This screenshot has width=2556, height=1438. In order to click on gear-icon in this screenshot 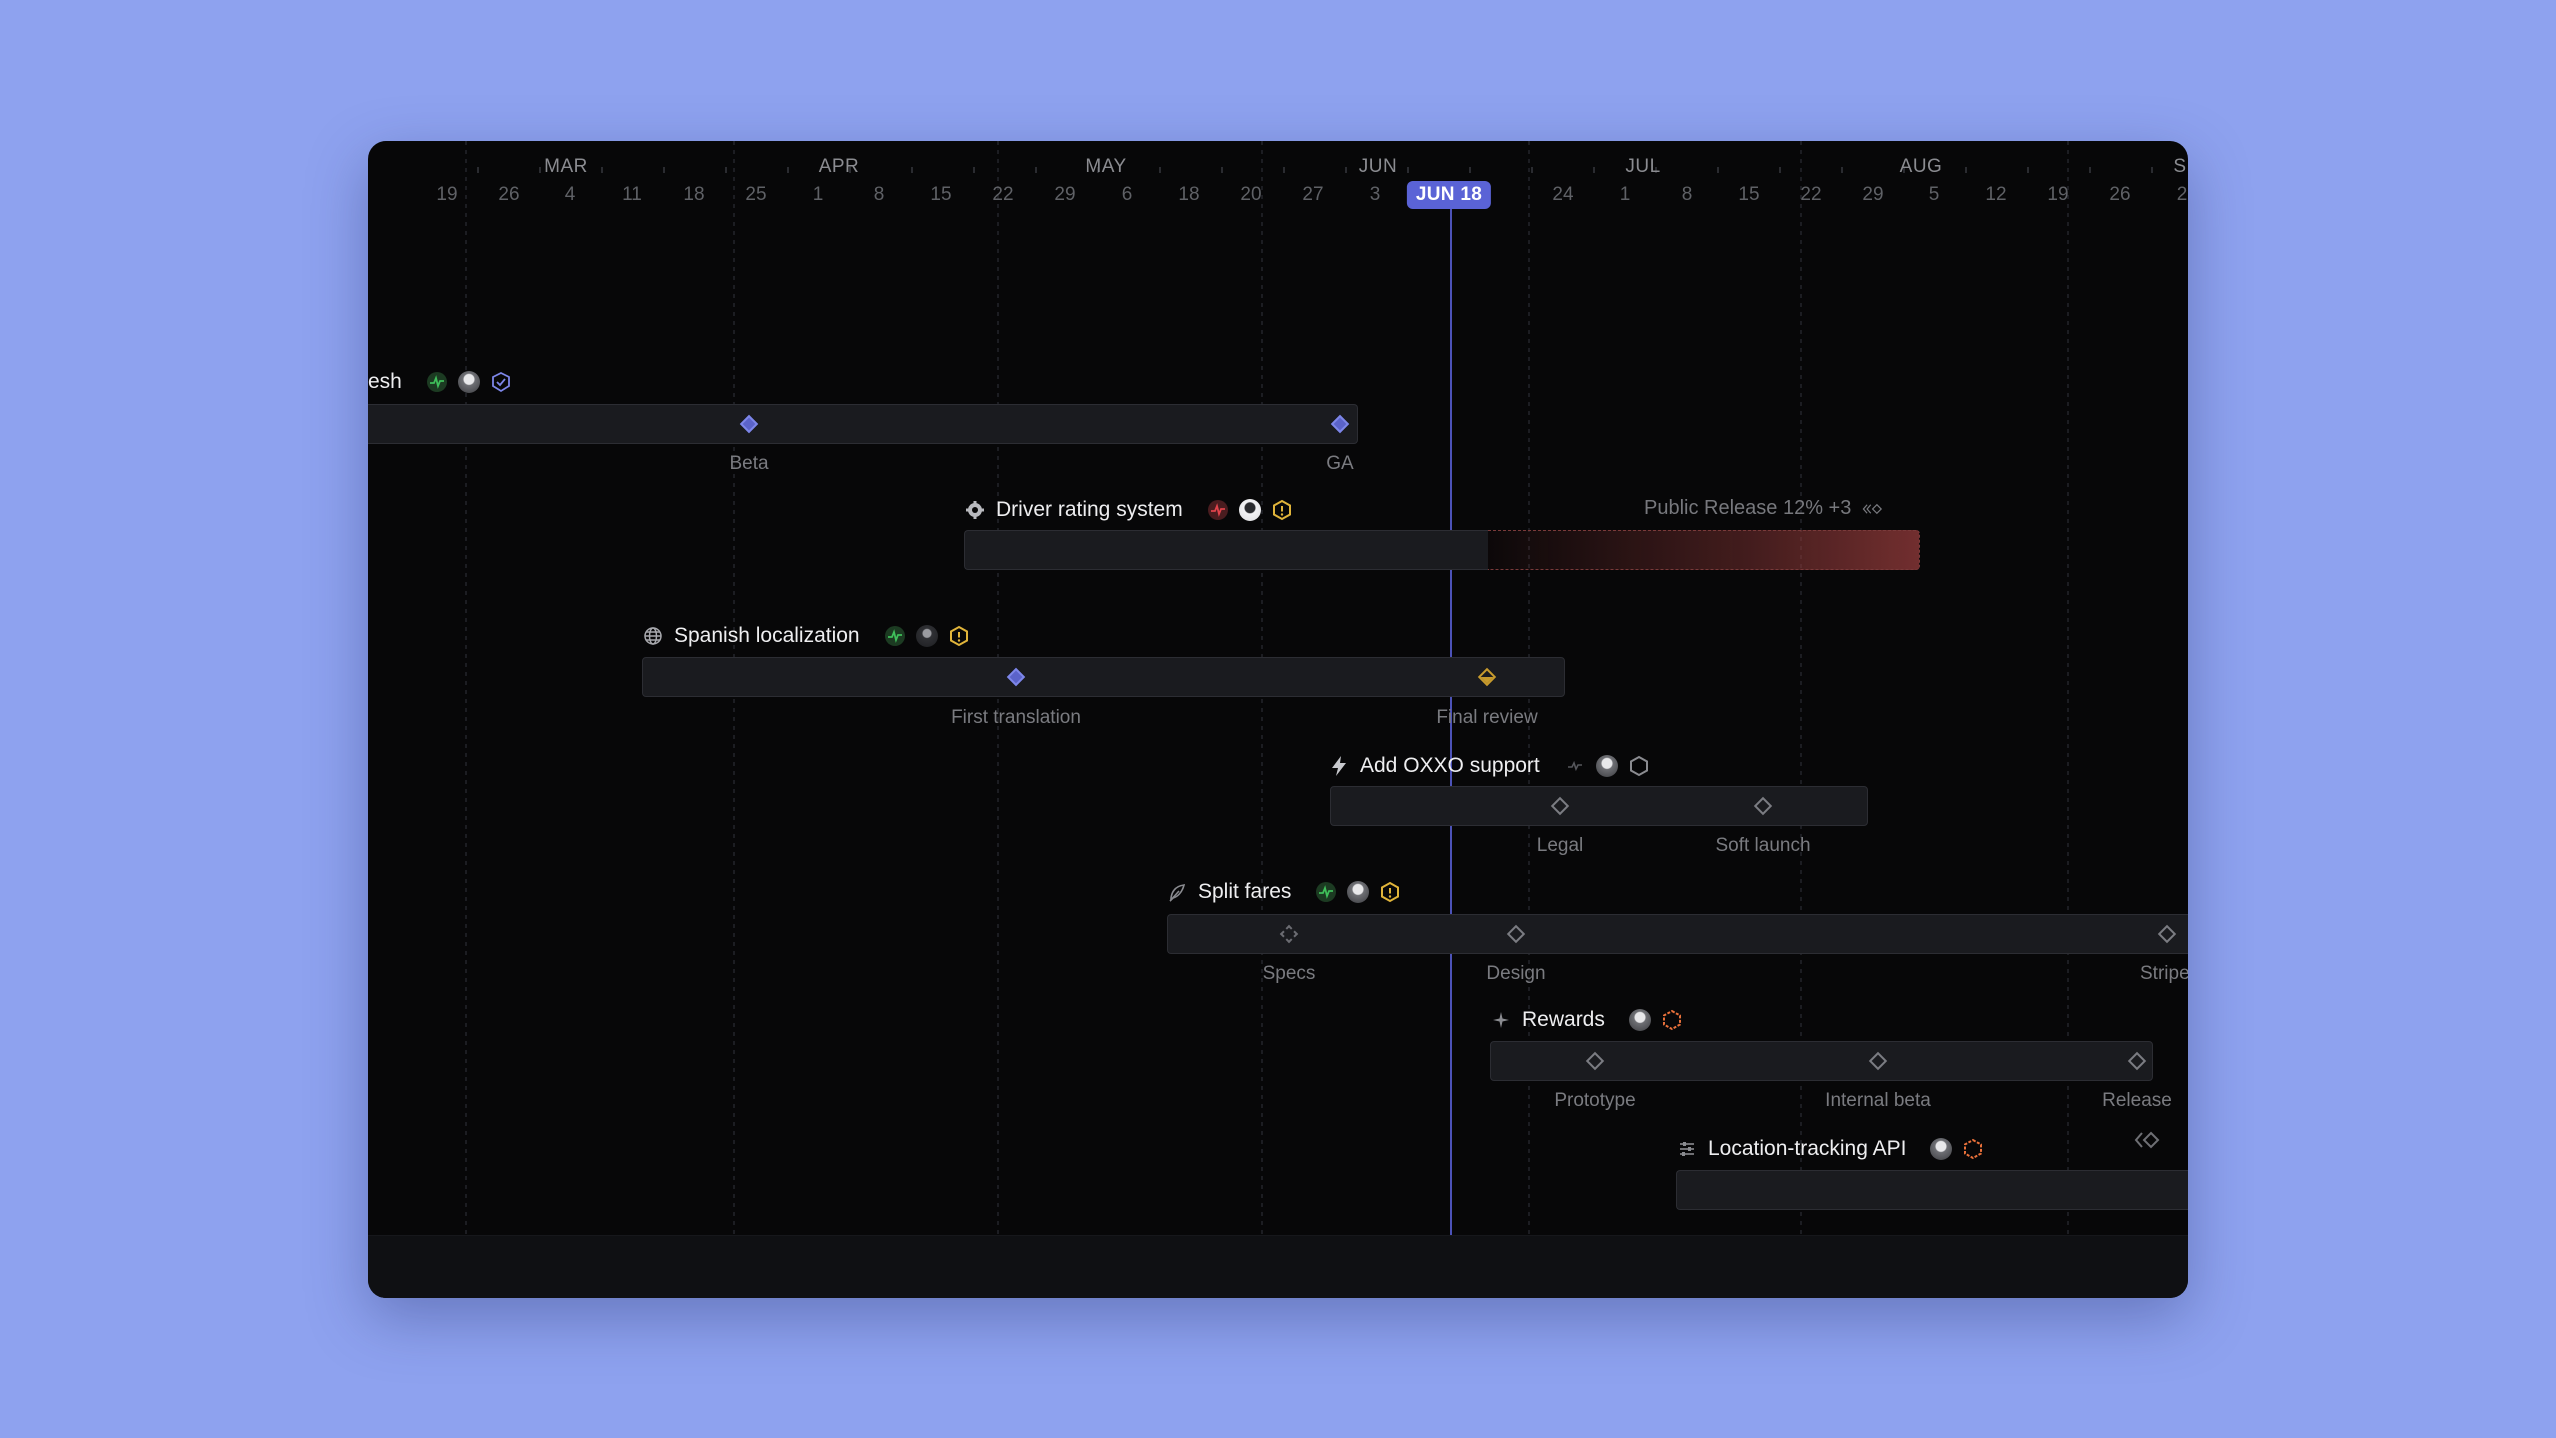, I will do `click(975, 510)`.